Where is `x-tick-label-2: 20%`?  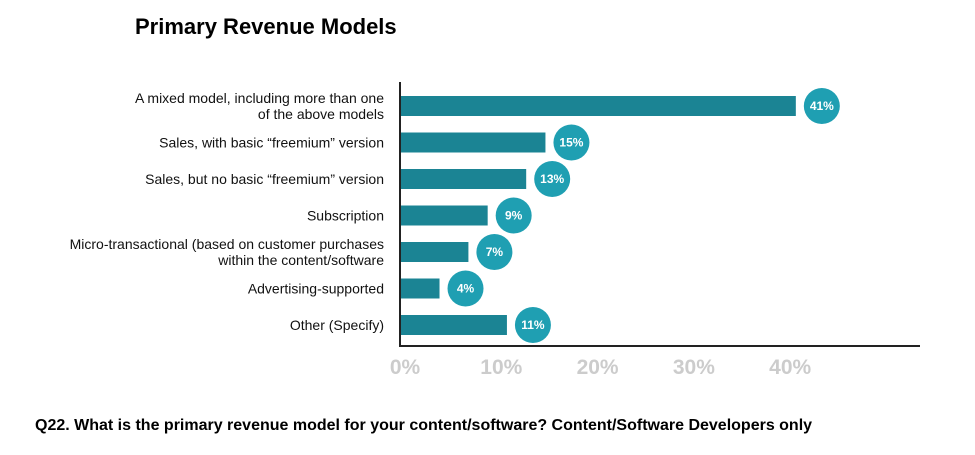
x-tick-label-2: 20% is located at coordinates (598, 367).